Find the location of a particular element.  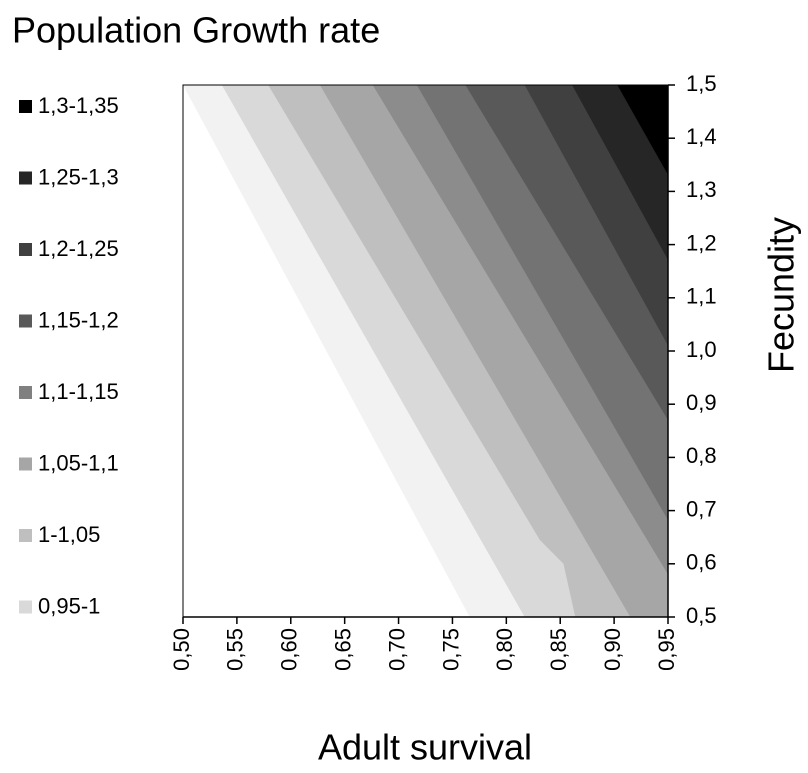

x-tick-label: 0,85 is located at coordinates (558, 649).